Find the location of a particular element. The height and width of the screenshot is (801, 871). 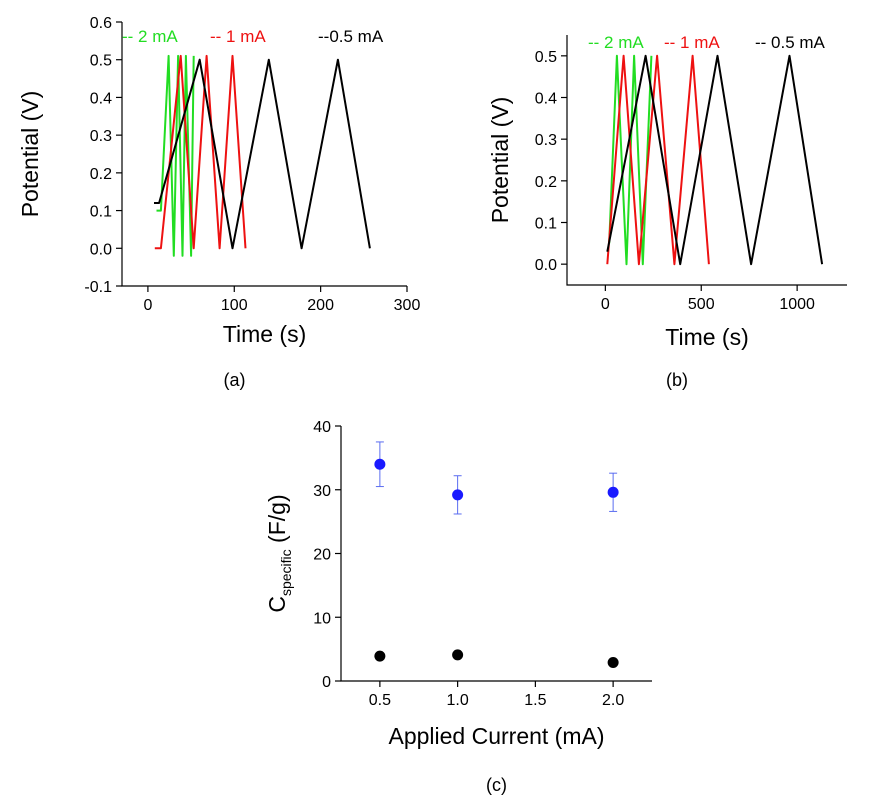

panel-label: (a) is located at coordinates (235, 380).